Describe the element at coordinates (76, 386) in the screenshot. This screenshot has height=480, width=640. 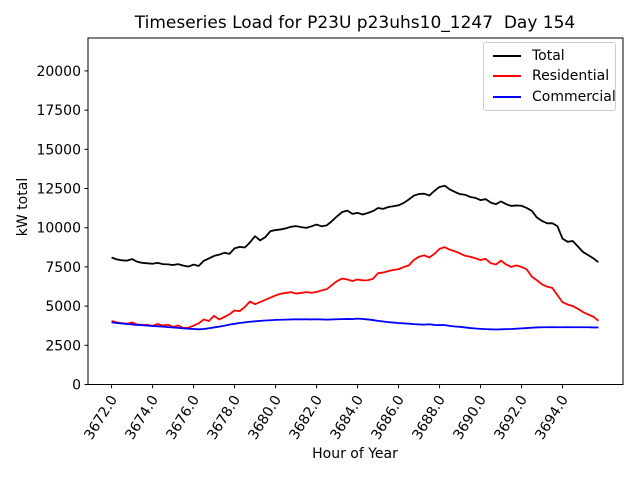
I see `y-tick-label: 0` at that location.